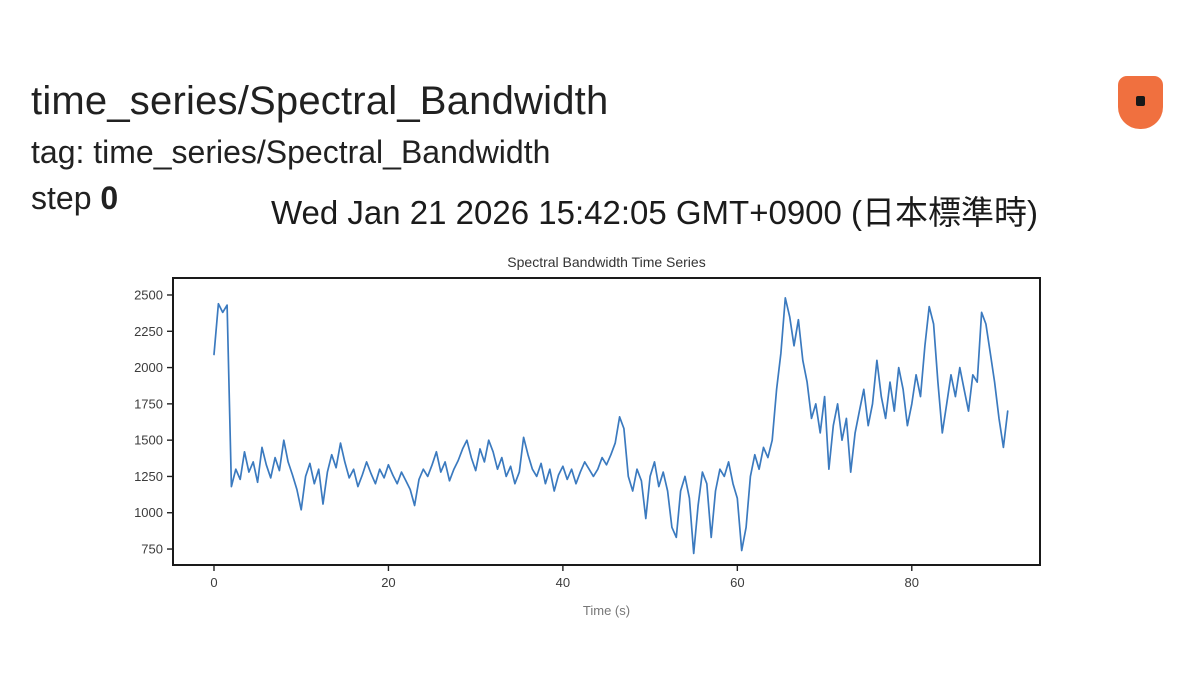  I want to click on x-tick-label: 60, so click(737, 582).